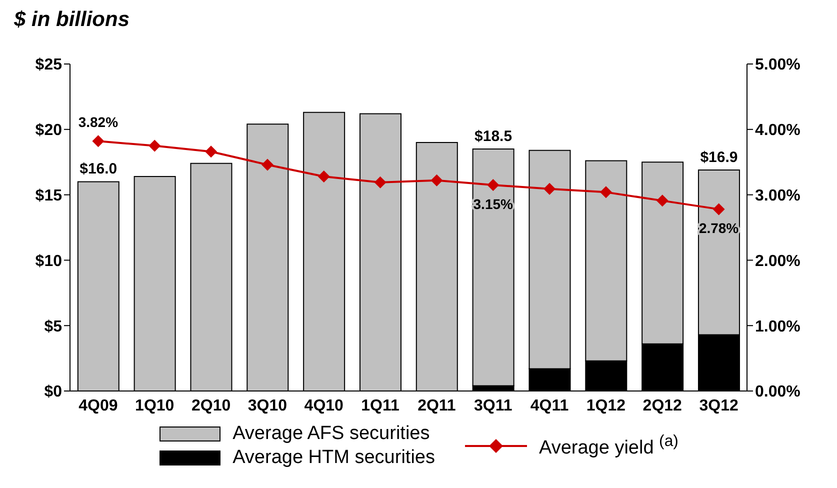  Describe the element at coordinates (98, 405) in the screenshot. I see `x-tick-label: 4Q09` at that location.